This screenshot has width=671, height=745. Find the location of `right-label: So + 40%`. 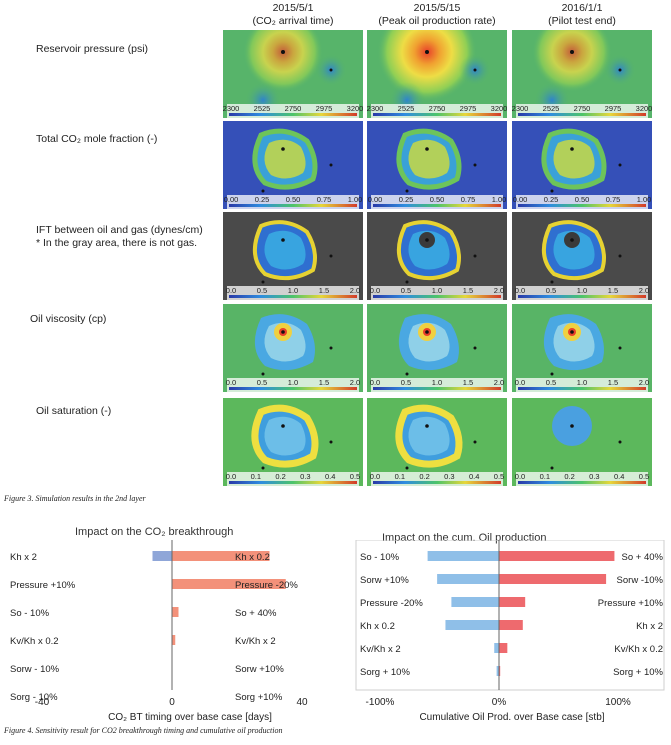

right-label: So + 40% is located at coordinates (643, 557).